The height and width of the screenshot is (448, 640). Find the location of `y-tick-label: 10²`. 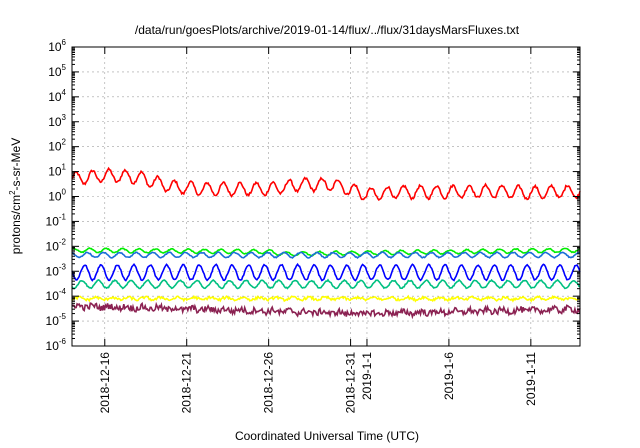

y-tick-label: 10² is located at coordinates (57, 146).